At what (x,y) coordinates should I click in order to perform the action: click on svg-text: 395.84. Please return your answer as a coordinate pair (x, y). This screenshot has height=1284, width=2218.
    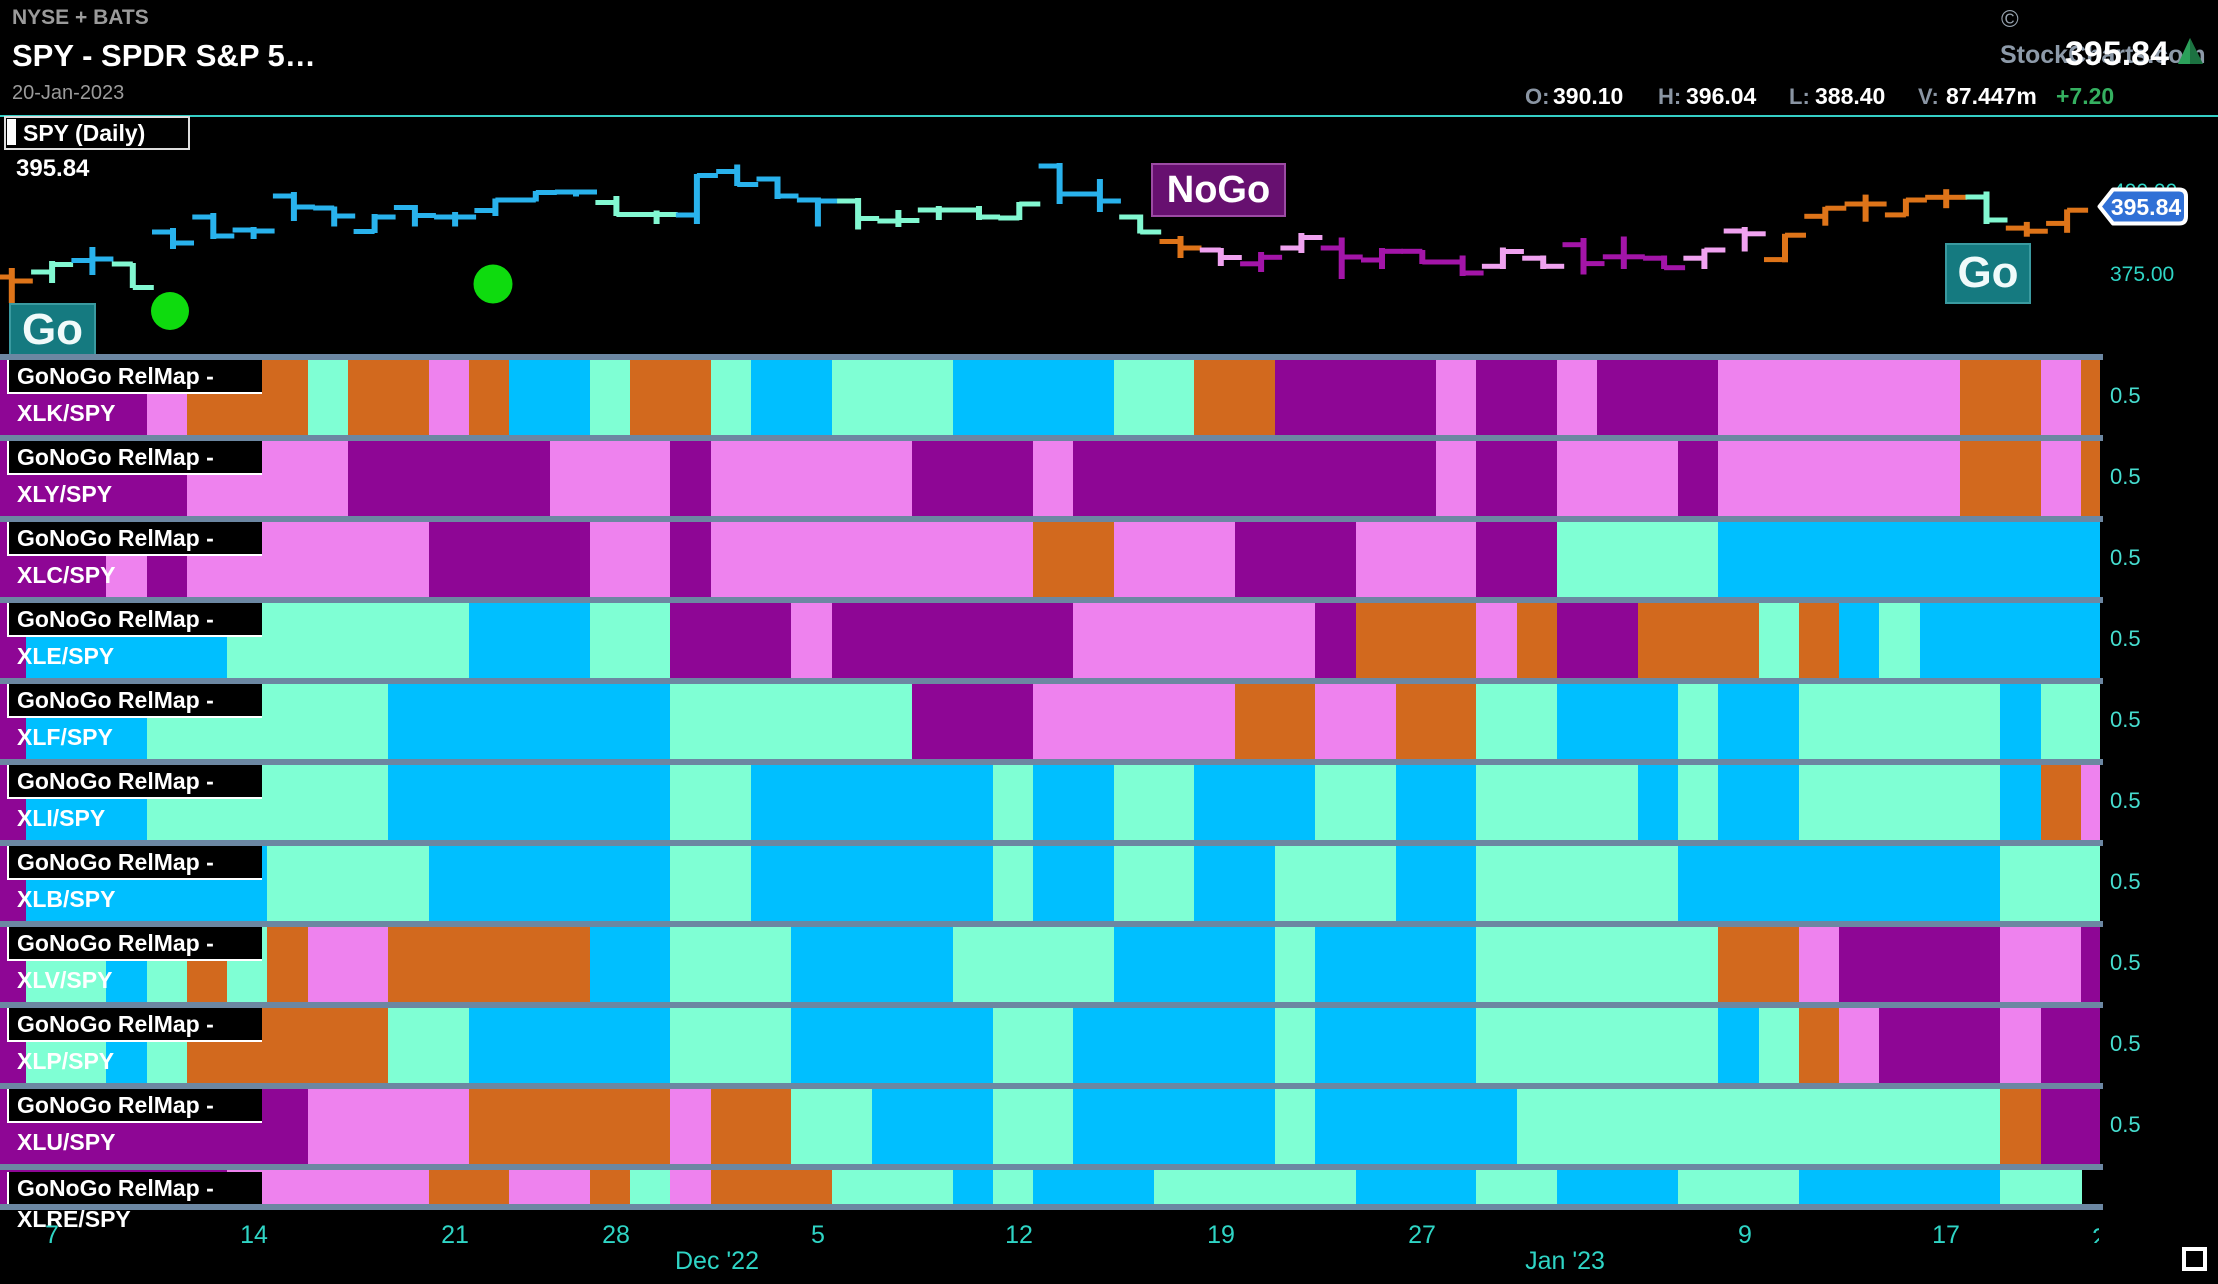
    Looking at the image, I should click on (2146, 207).